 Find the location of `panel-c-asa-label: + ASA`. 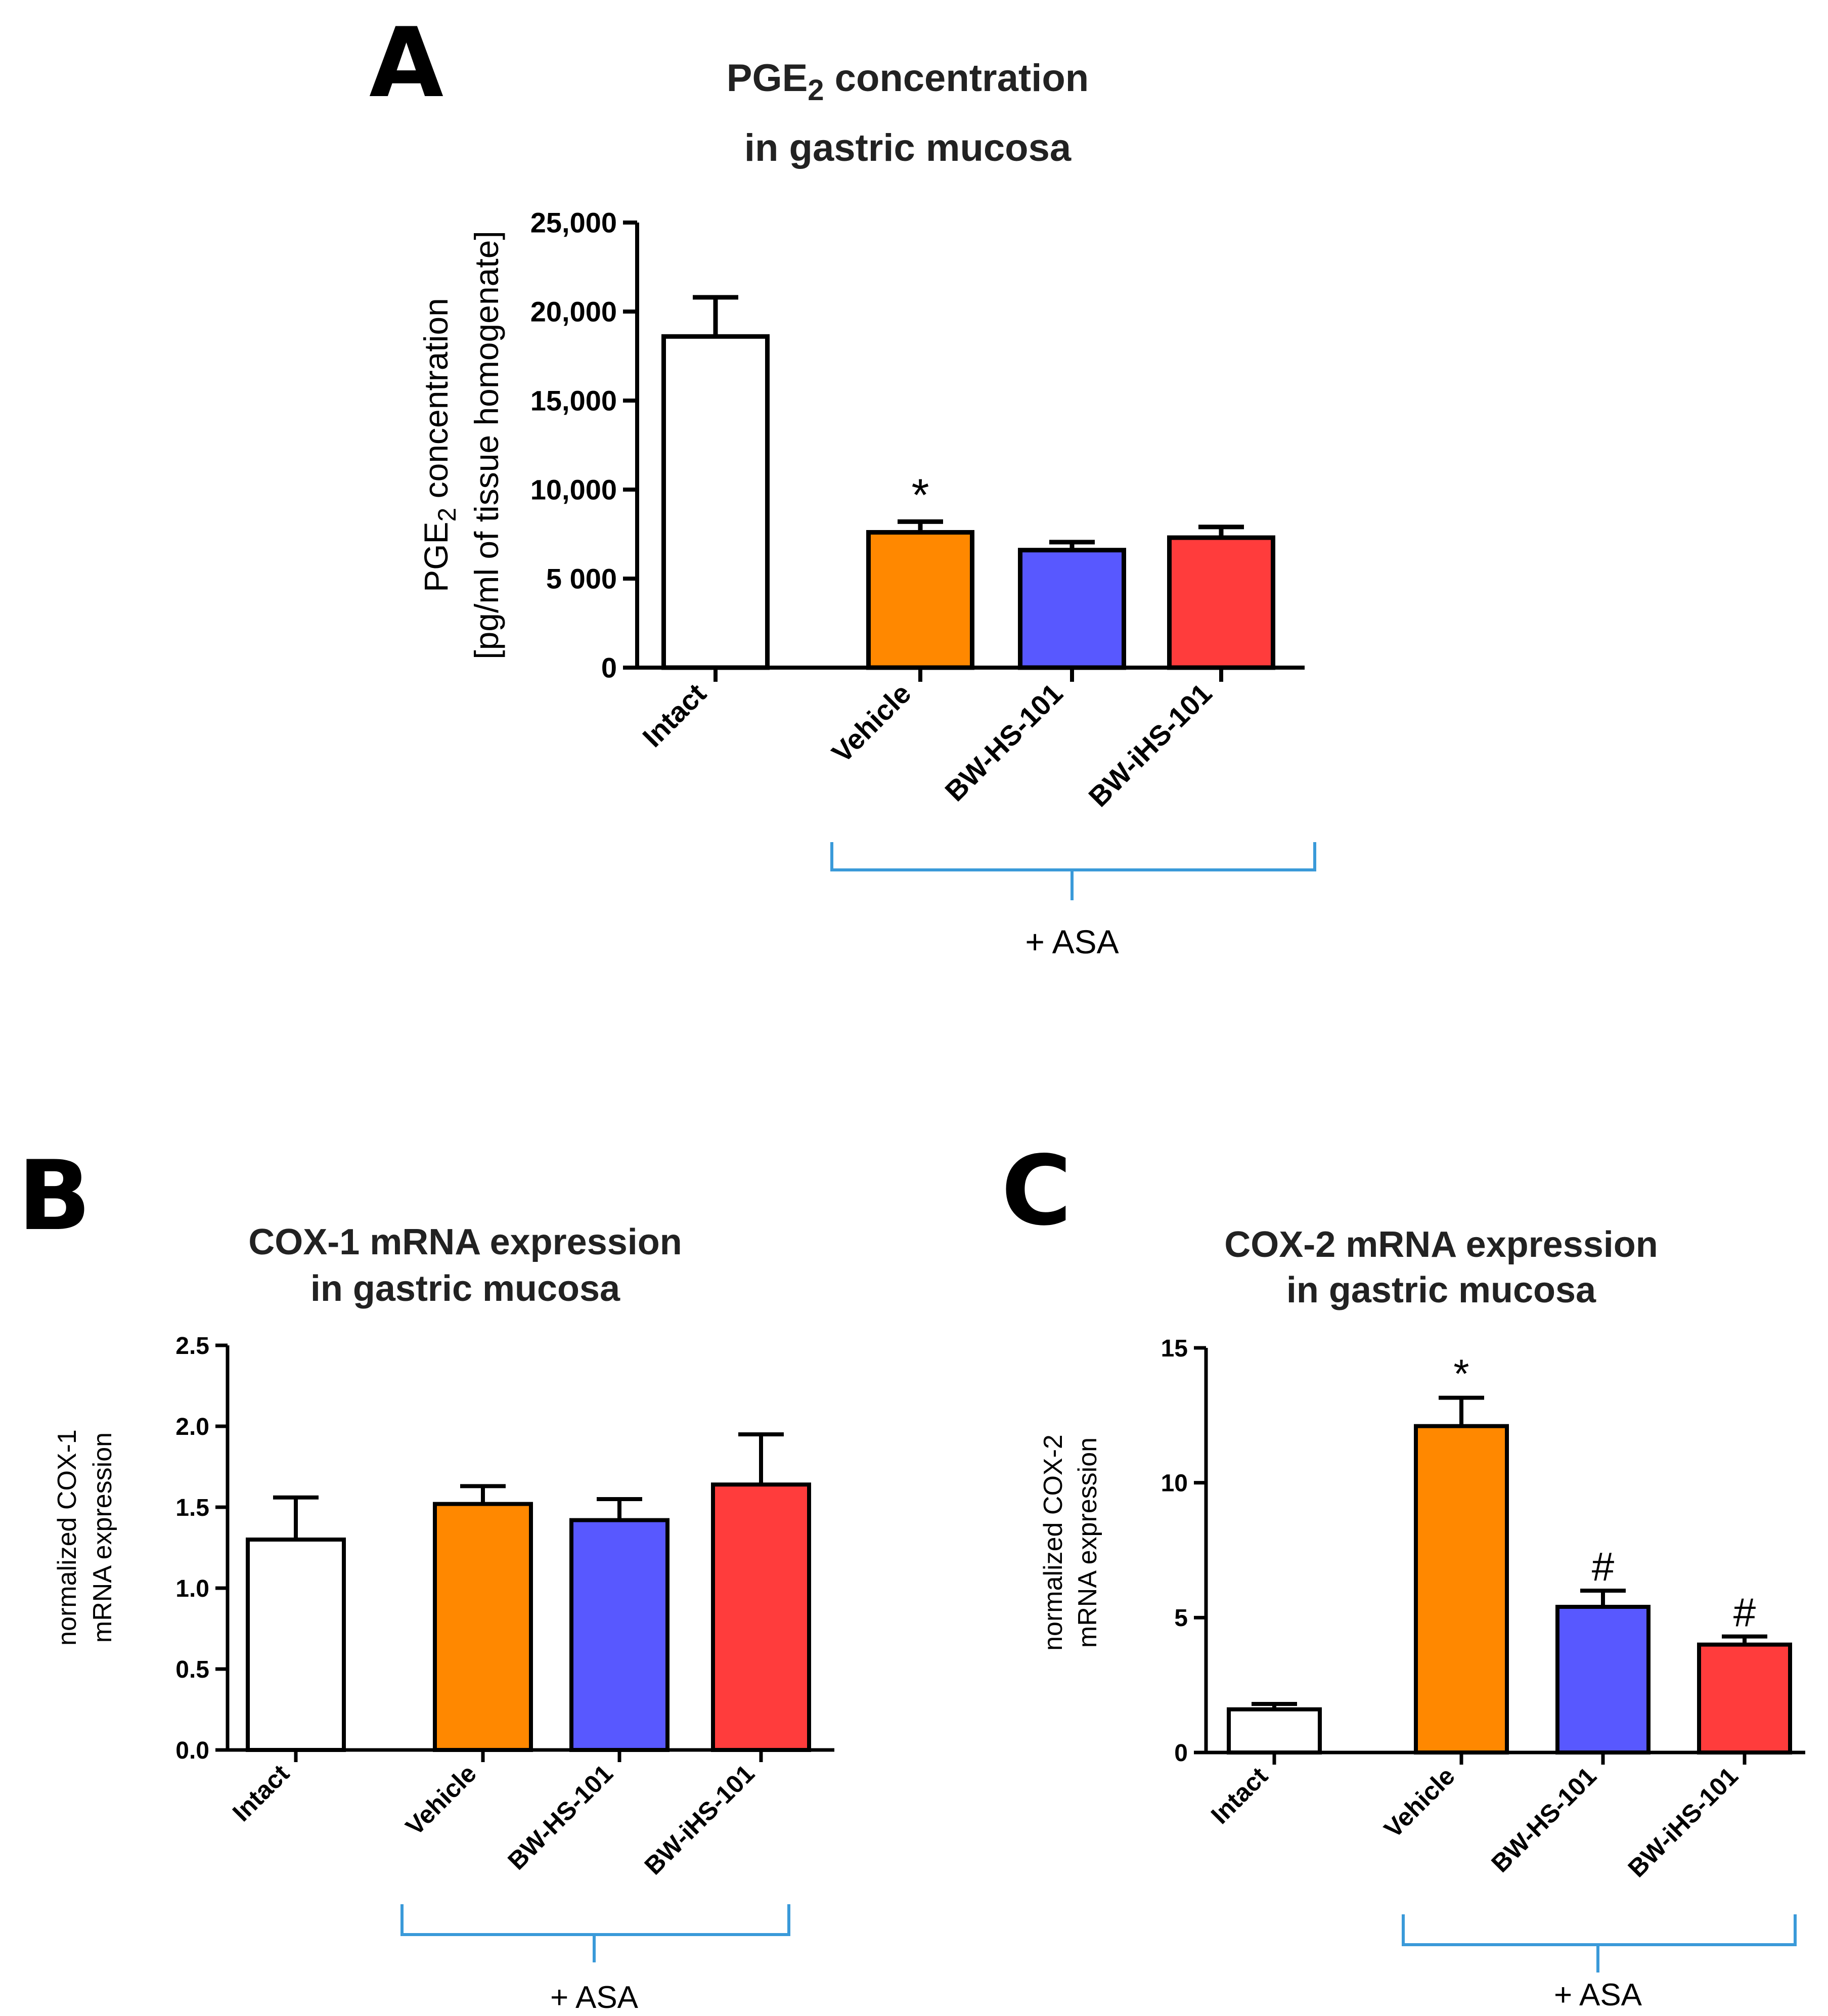

panel-c-asa-label: + ASA is located at coordinates (1598, 1995).